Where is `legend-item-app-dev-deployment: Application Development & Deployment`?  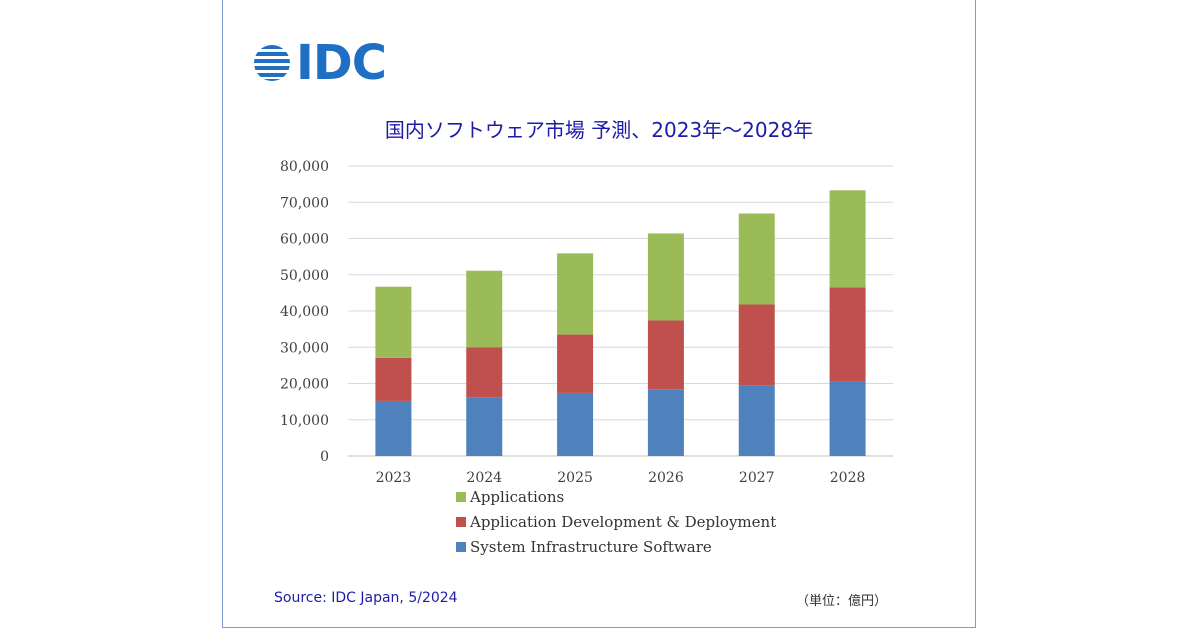
legend-item-app-dev-deployment: Application Development & Deployment is located at coordinates (616, 521).